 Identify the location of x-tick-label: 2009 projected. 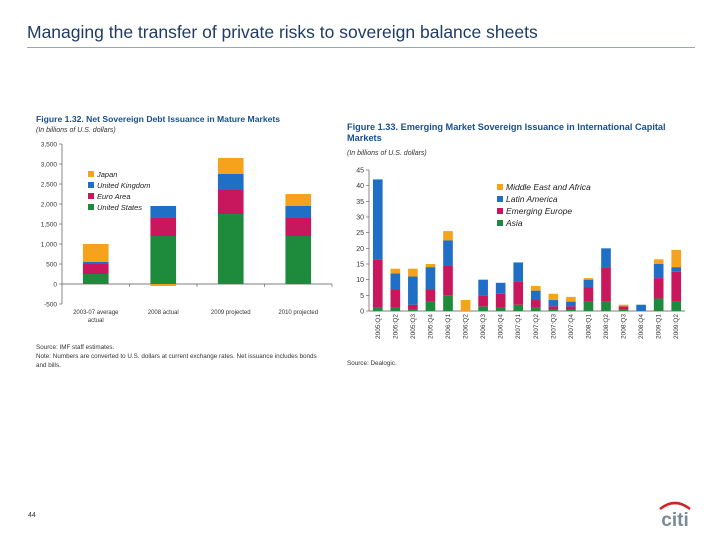
(231, 313).